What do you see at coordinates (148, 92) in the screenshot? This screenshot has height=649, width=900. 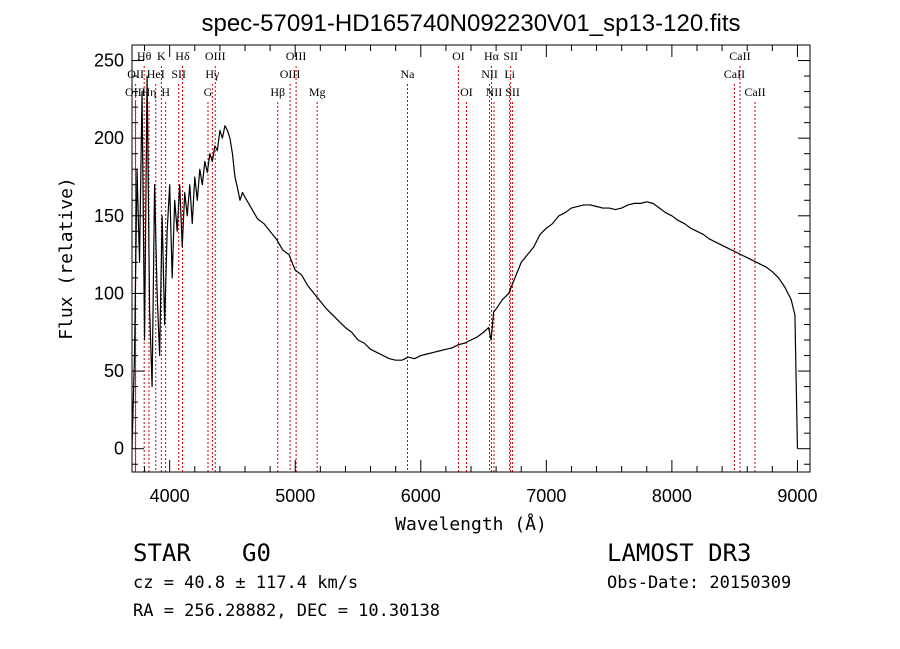 I see `marker-label-hη: Hη` at bounding box center [148, 92].